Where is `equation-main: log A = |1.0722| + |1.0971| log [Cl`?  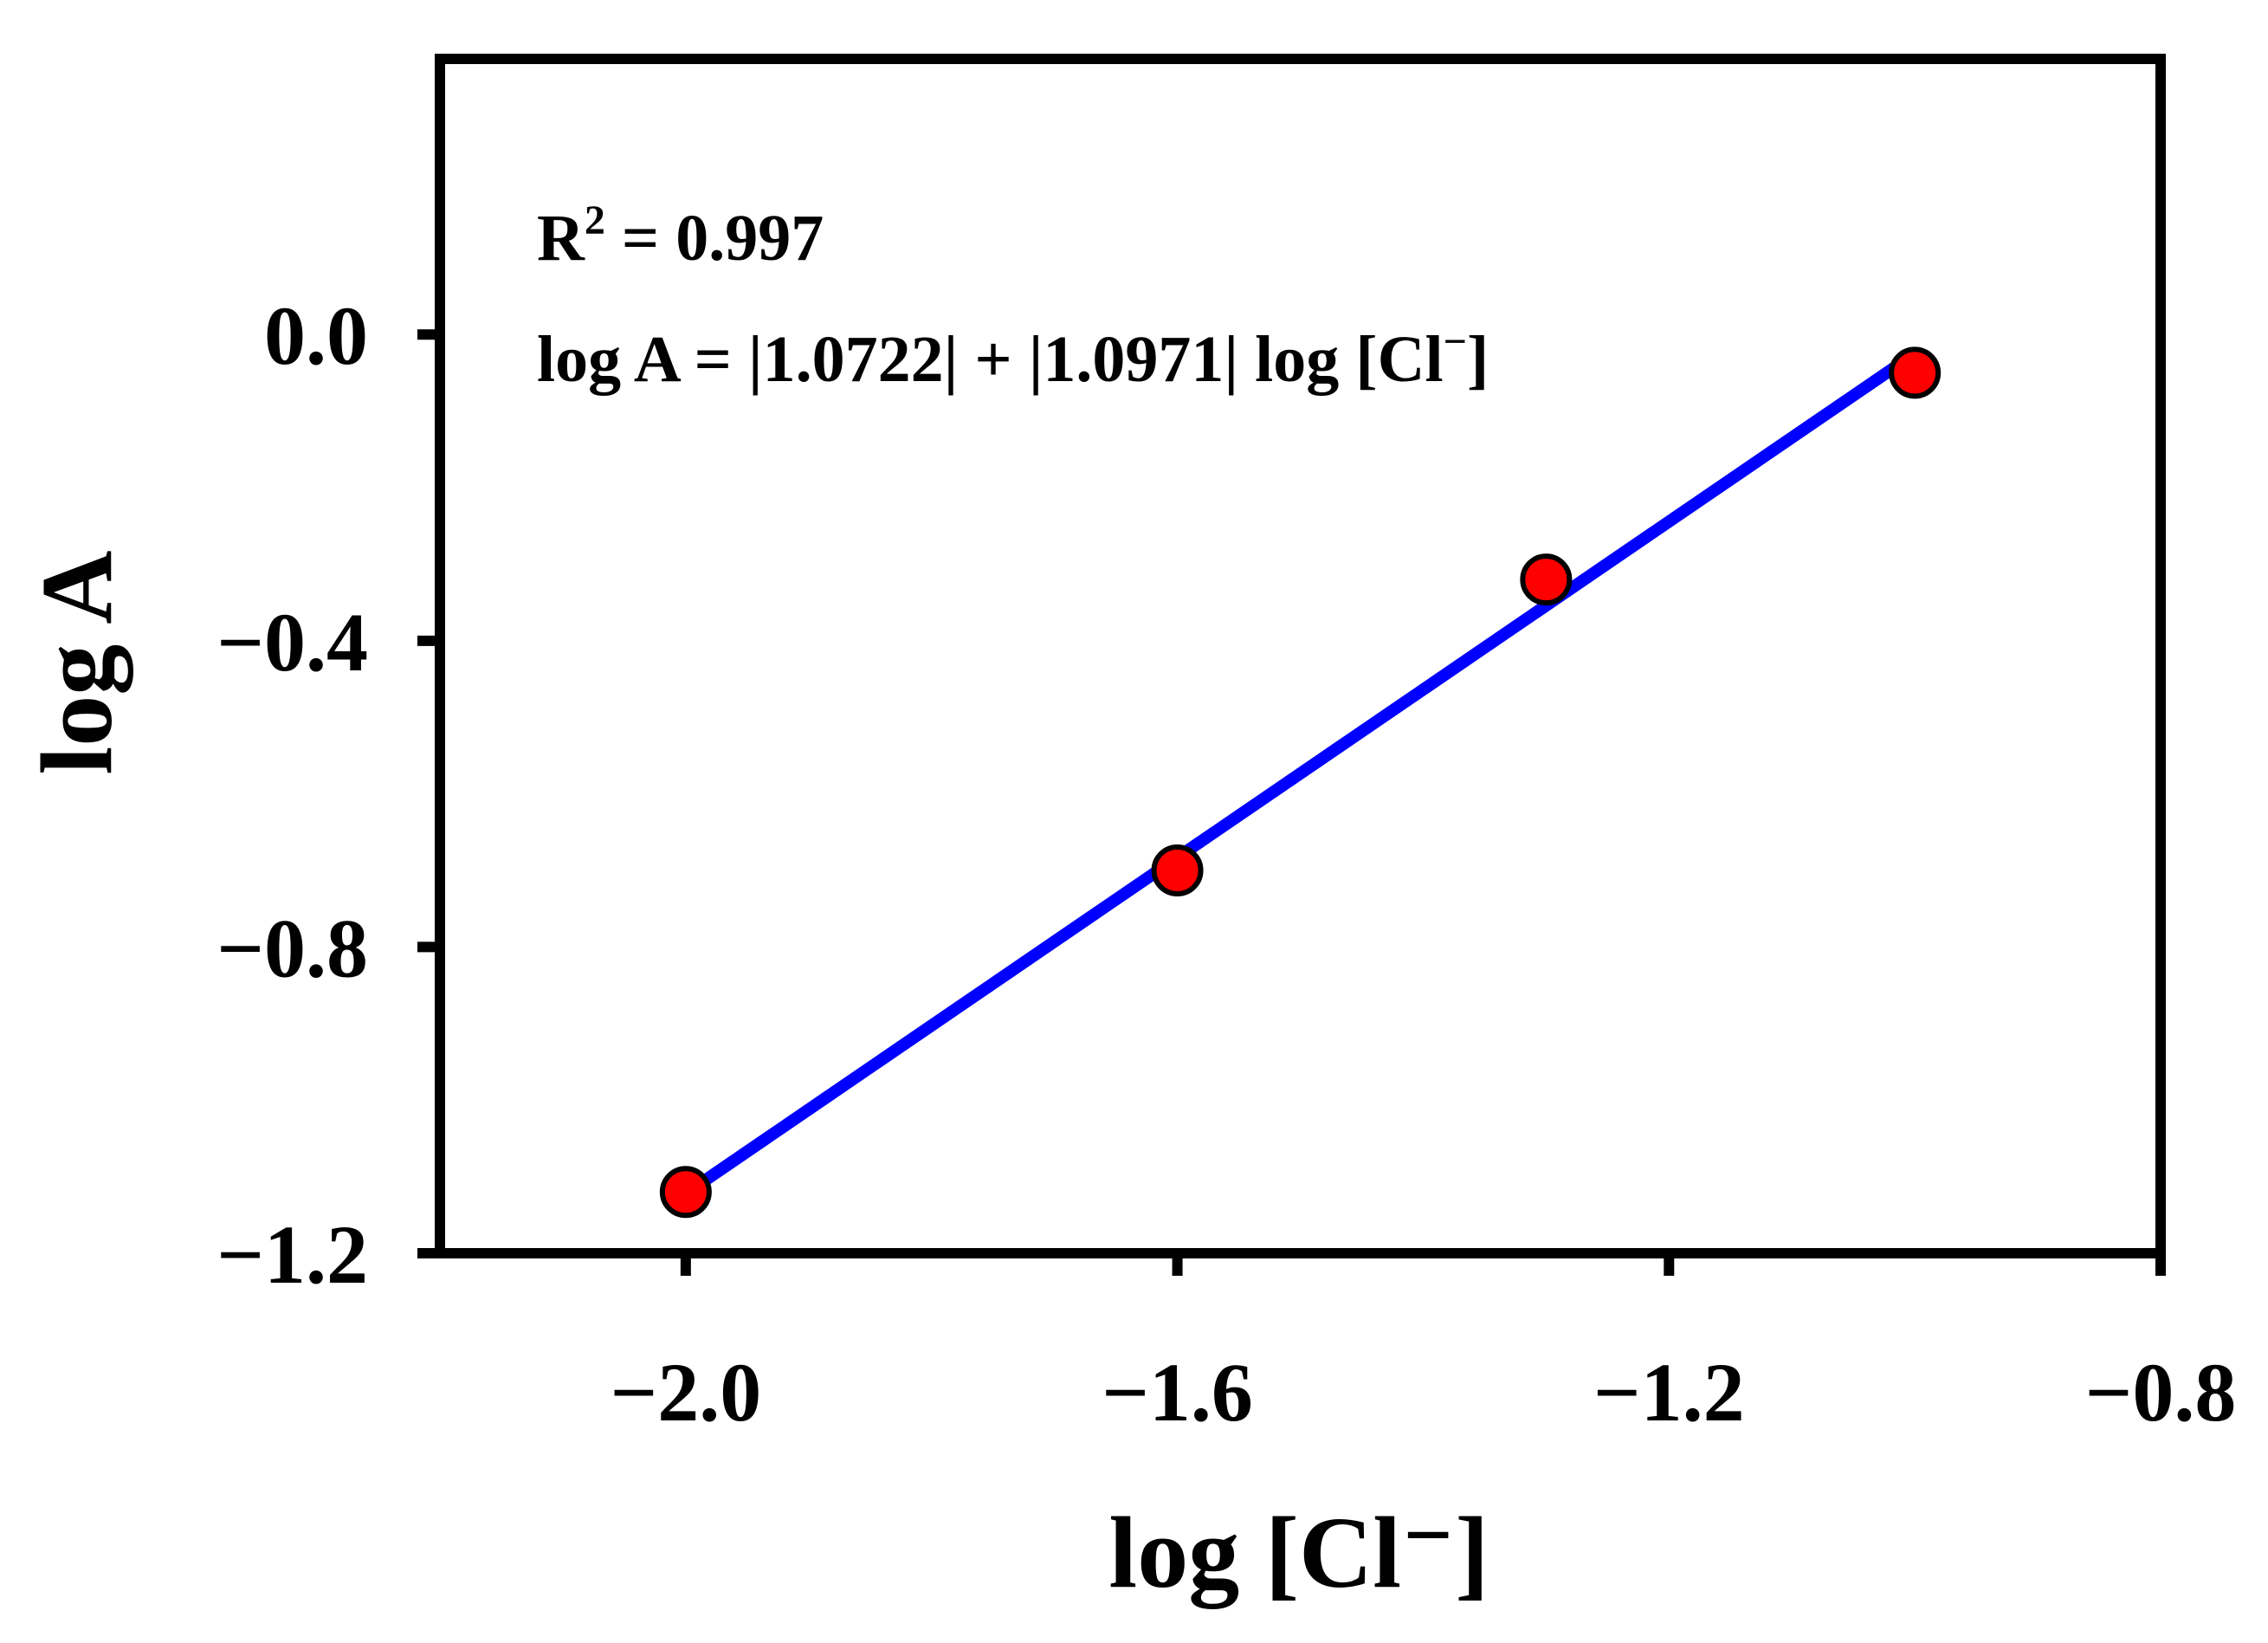 equation-main: log A = |1.0722| + |1.0971| log [Cl is located at coordinates (990, 359).